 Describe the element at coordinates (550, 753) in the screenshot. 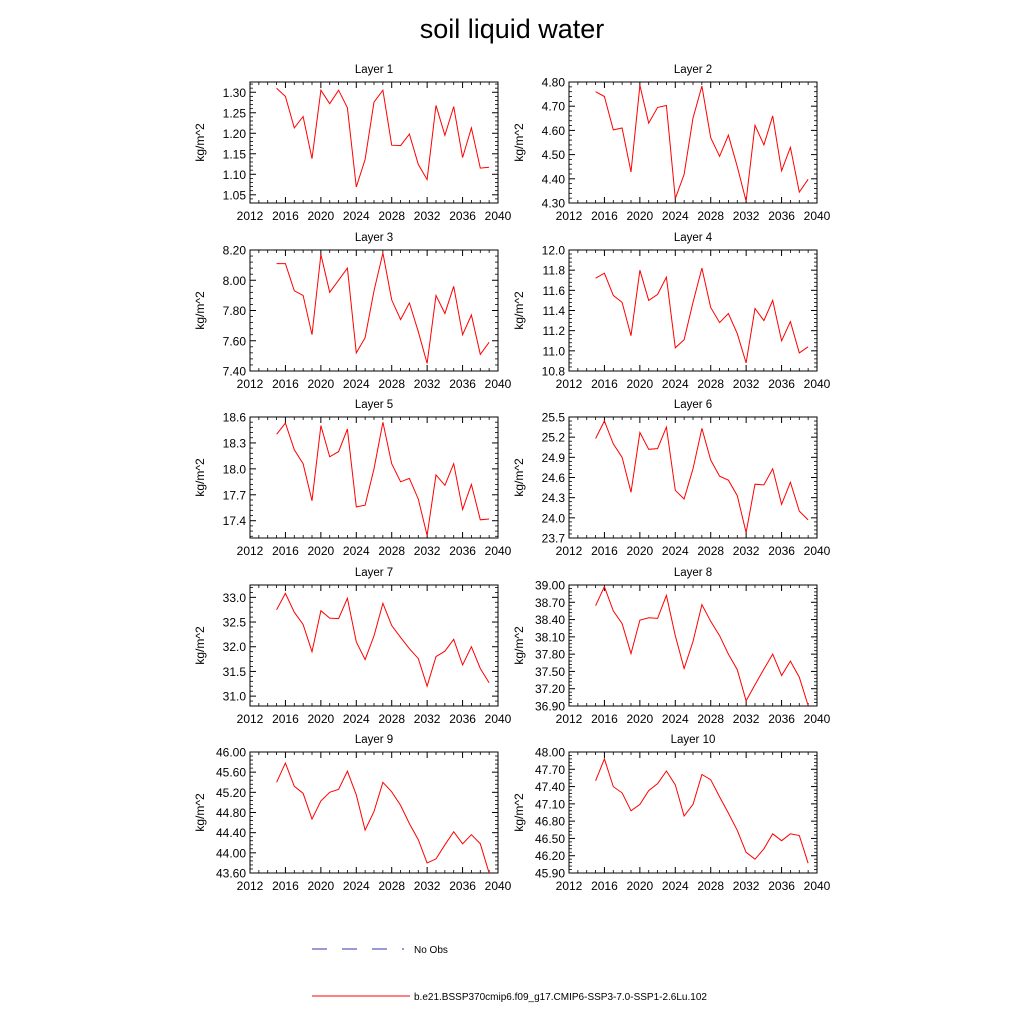

I see `y-tick-label: 48.00` at that location.